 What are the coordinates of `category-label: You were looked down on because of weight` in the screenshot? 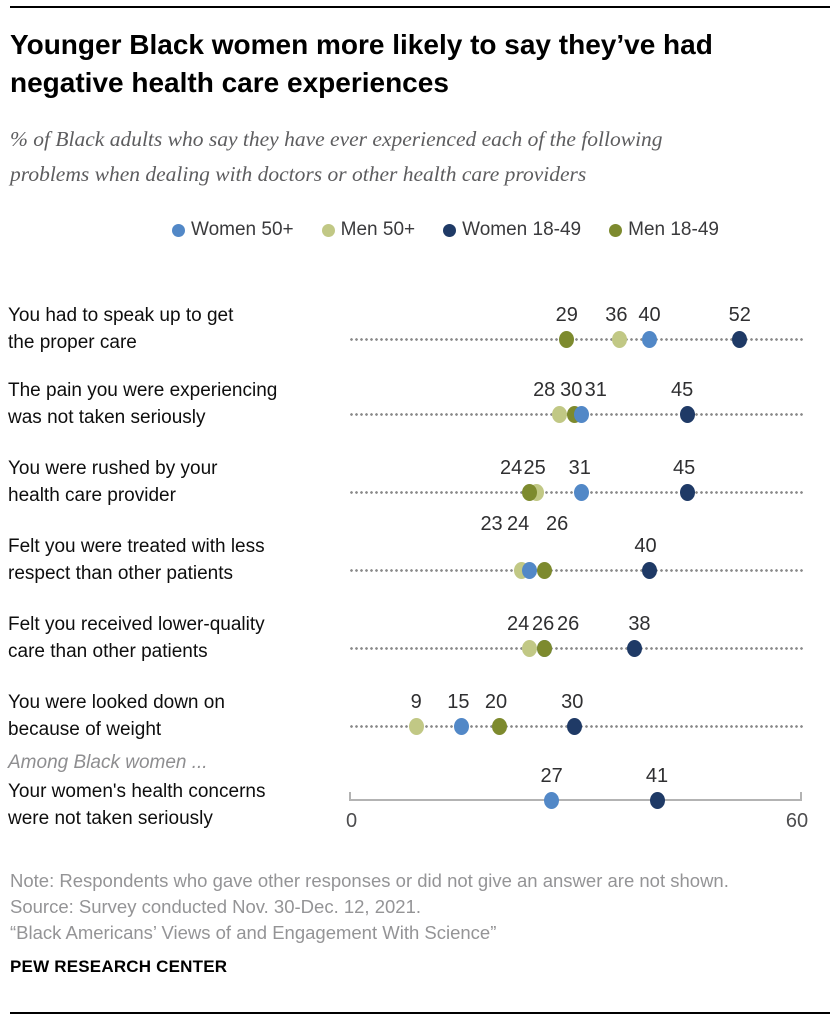 It's located at (176, 716).